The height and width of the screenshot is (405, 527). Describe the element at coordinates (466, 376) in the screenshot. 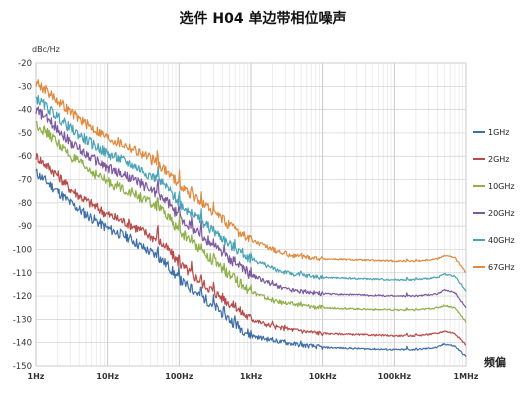

I see `x-tick-label: 1MHz` at that location.